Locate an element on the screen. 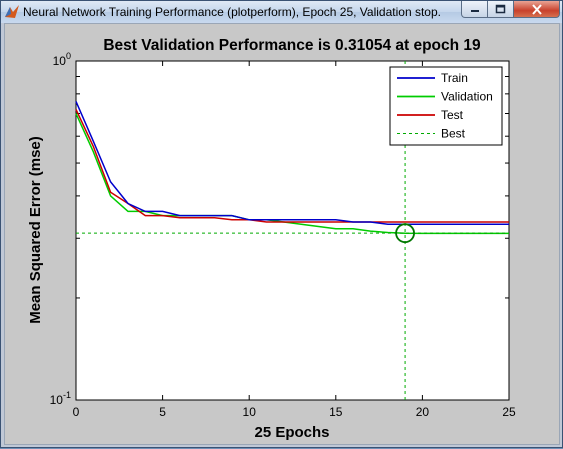 The width and height of the screenshot is (563, 449). y-tick-label: 10⁻¹ is located at coordinates (60, 398).